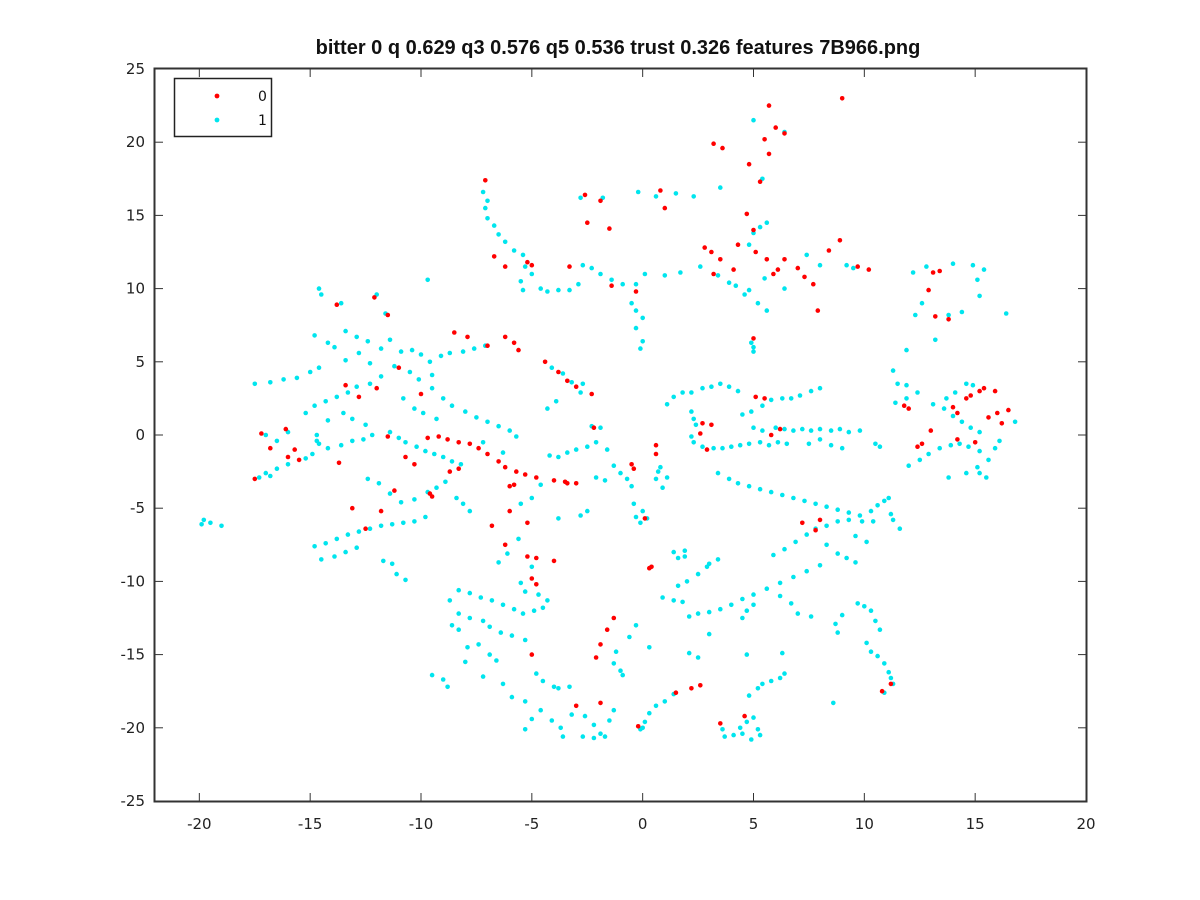 The width and height of the screenshot is (1200, 900). I want to click on y-tick-label: -5, so click(137, 508).